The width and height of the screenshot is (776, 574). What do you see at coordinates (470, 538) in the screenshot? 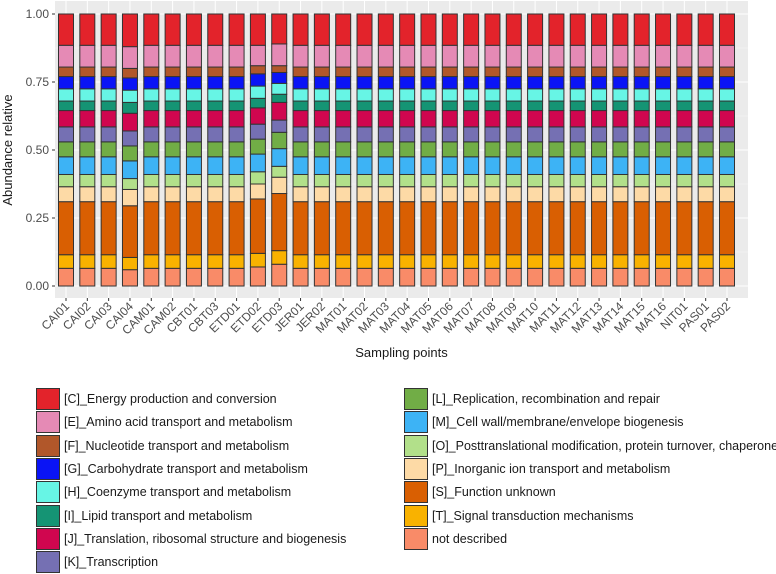
I see `legend-label: not described` at bounding box center [470, 538].